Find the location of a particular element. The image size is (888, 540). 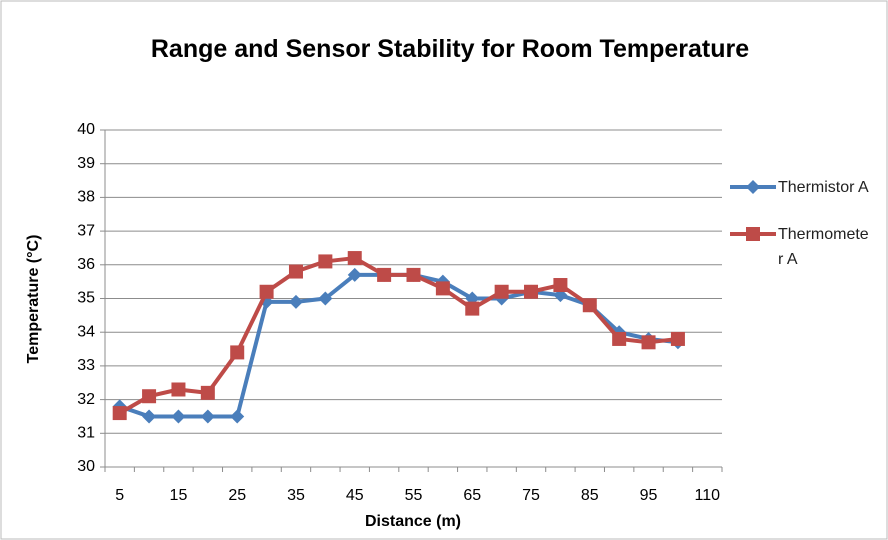

y-tick-label: 34 is located at coordinates (86, 331).